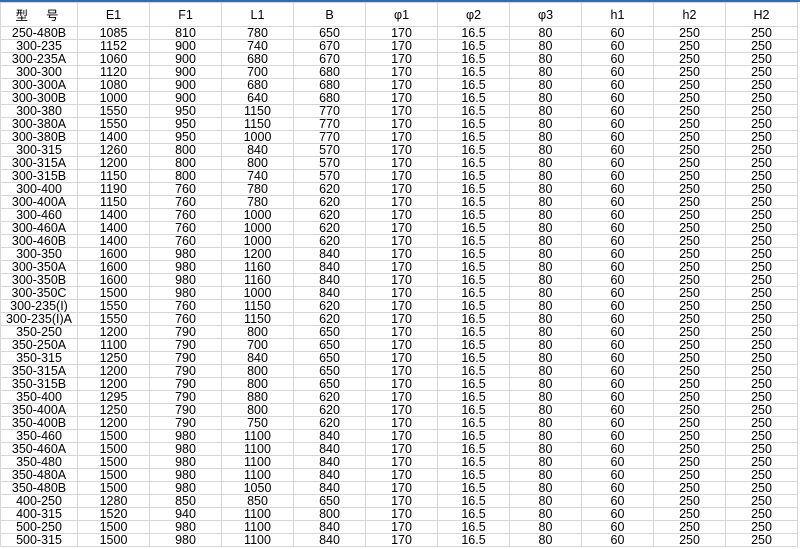 The width and height of the screenshot is (800, 549). I want to click on table-cell: 1295, so click(113, 397).